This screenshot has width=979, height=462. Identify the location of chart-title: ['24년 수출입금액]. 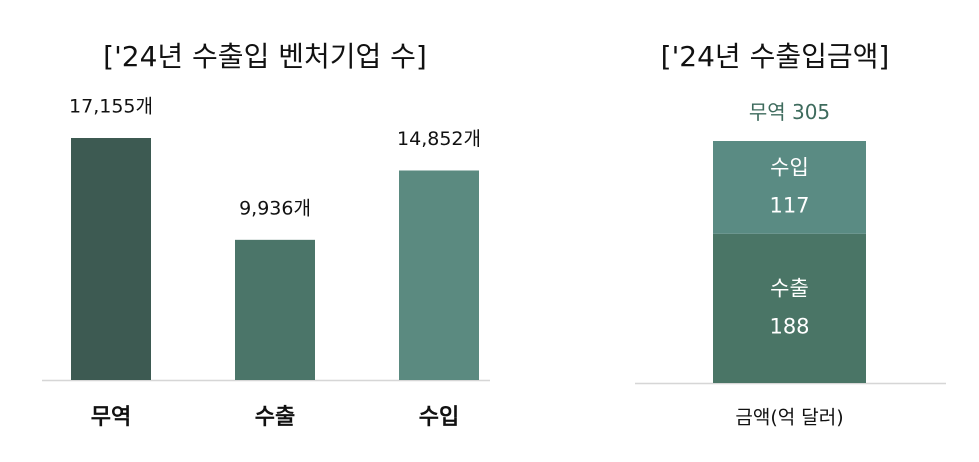
(775, 56).